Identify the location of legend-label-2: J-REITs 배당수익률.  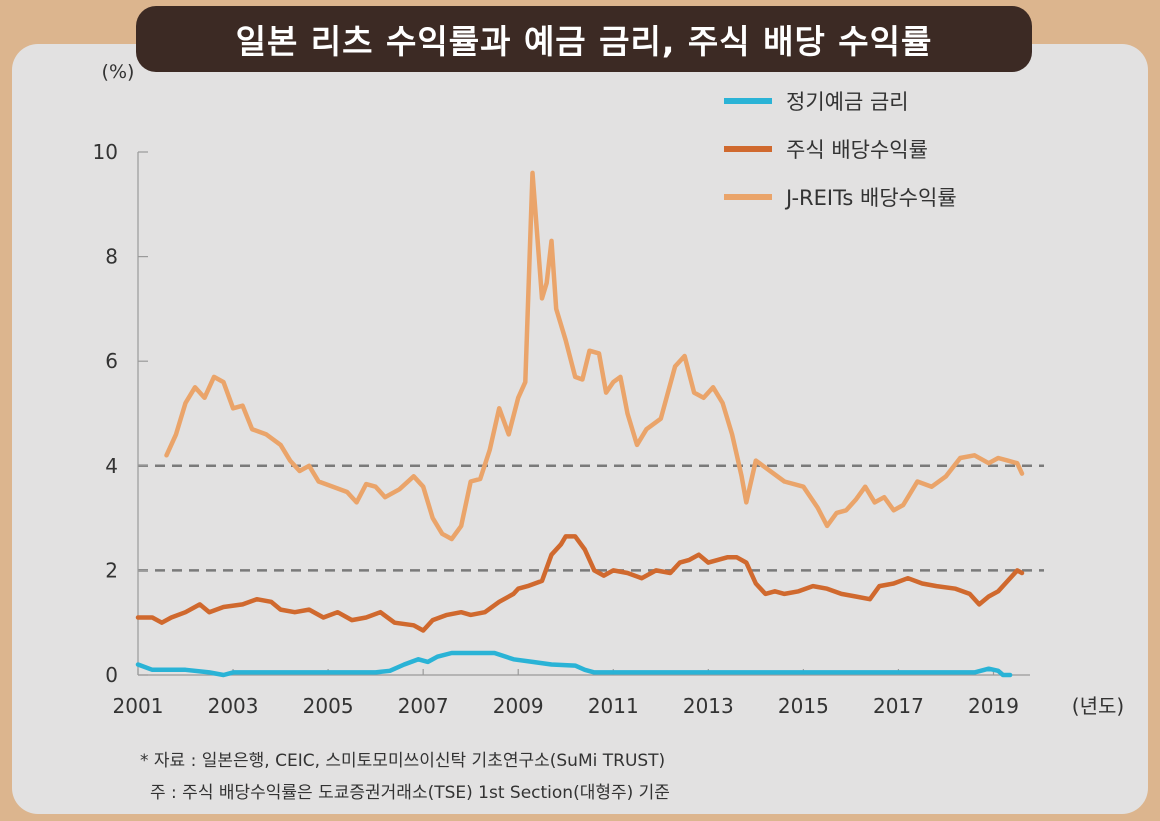
(870, 198).